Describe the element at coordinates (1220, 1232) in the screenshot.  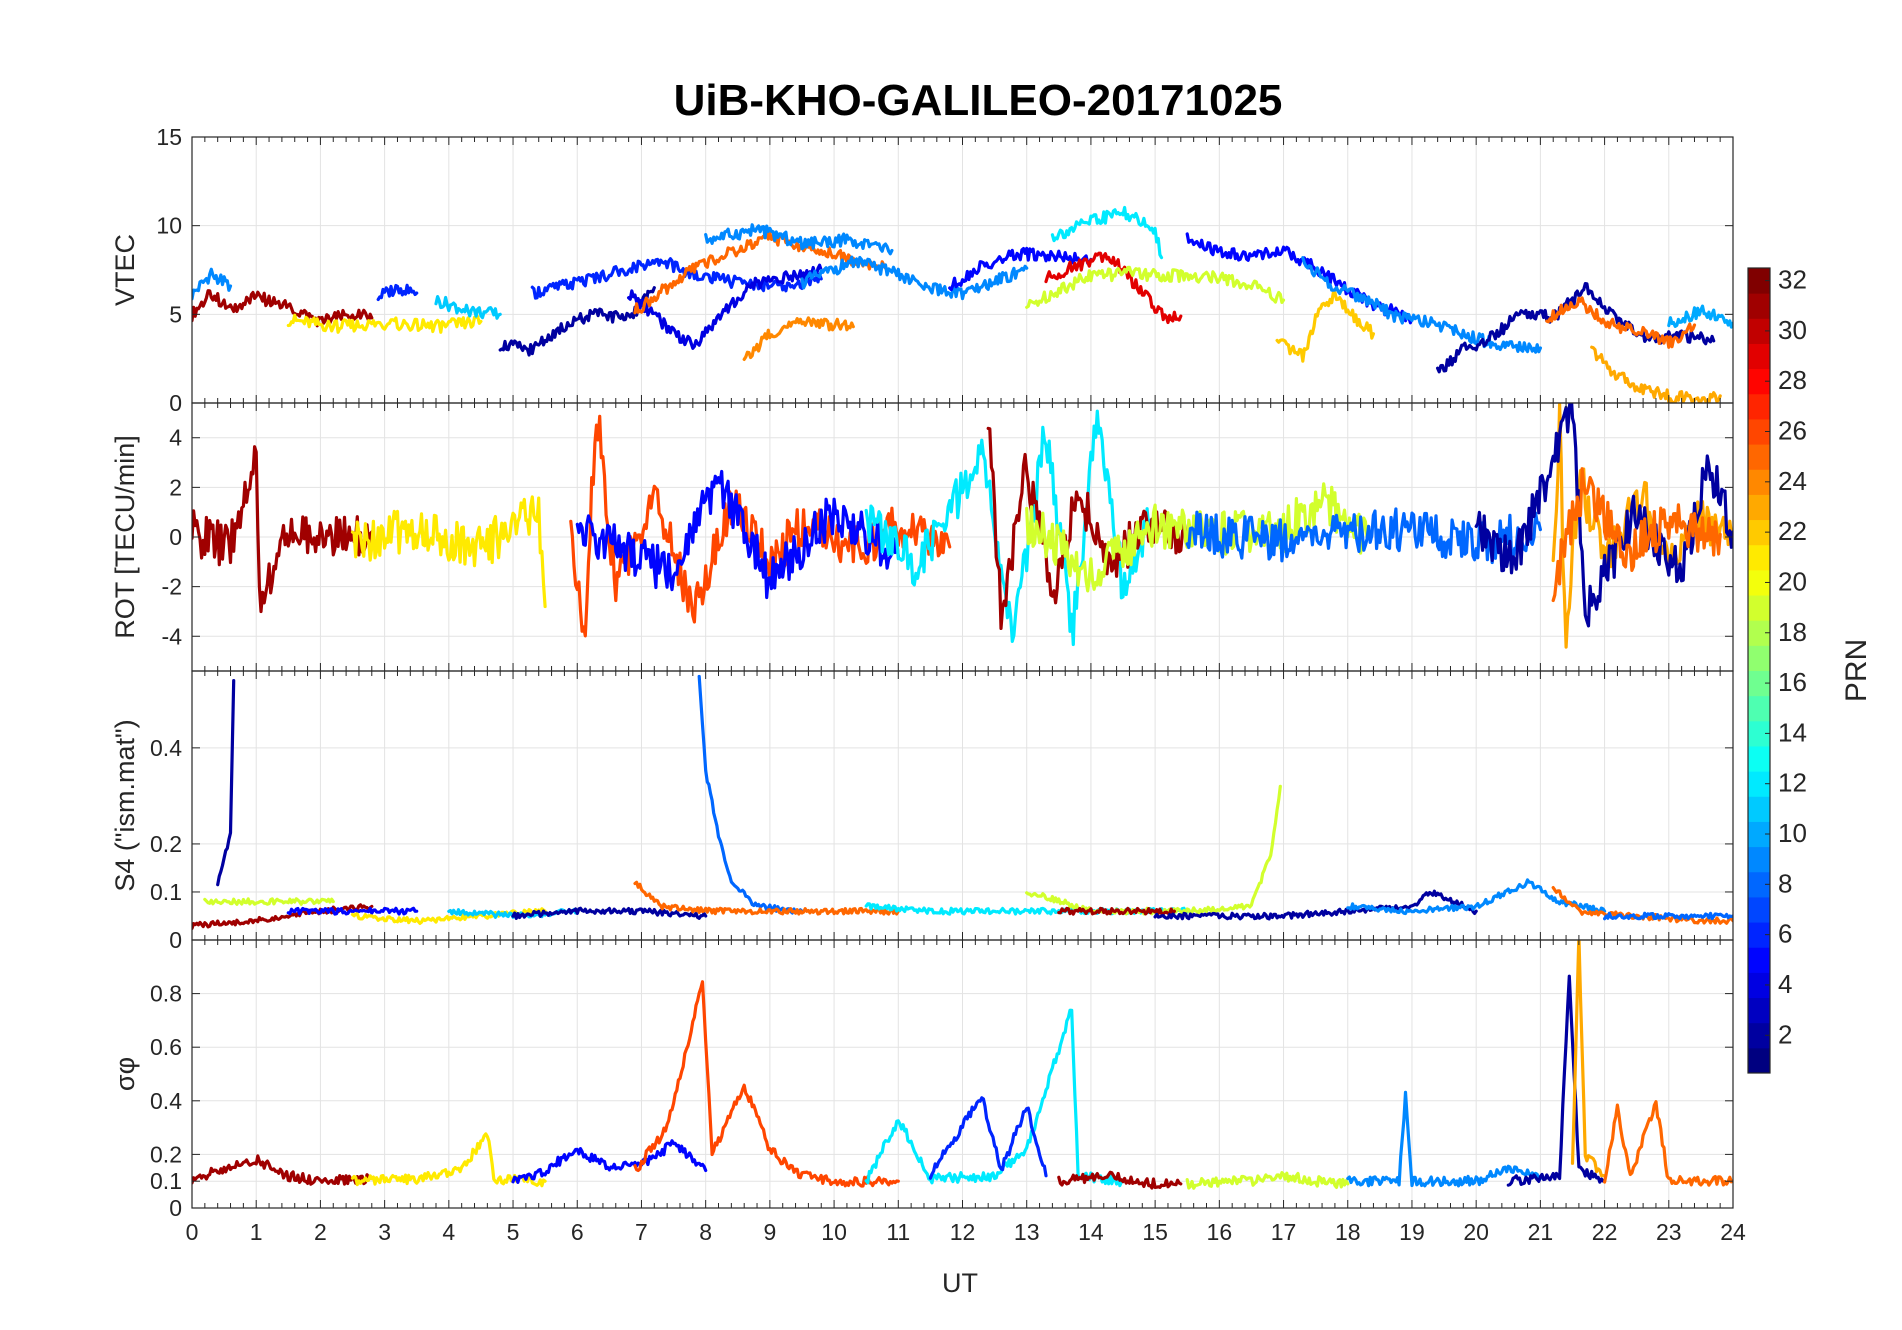
I see `x-tick-label: 16` at that location.